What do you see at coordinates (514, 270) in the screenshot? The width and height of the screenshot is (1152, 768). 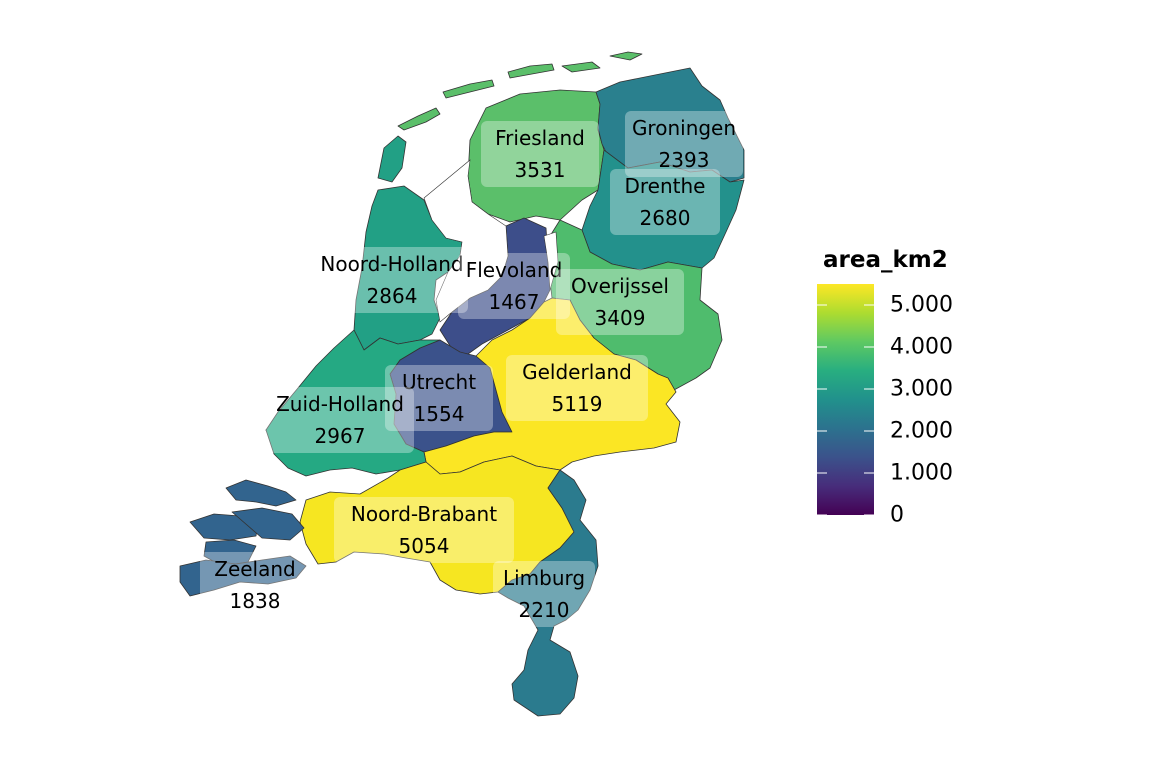 I see `province-name: Flevoland` at bounding box center [514, 270].